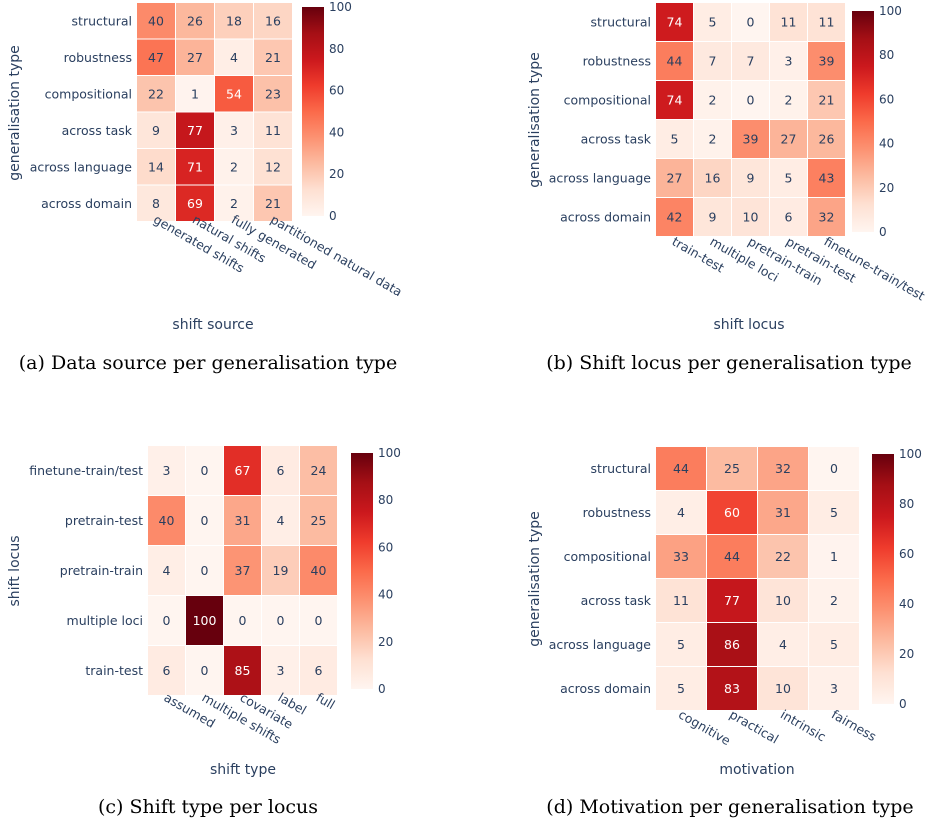 This screenshot has height=825, width=925. Describe the element at coordinates (234, 130) in the screenshot. I see `cell-value-label: 3` at that location.